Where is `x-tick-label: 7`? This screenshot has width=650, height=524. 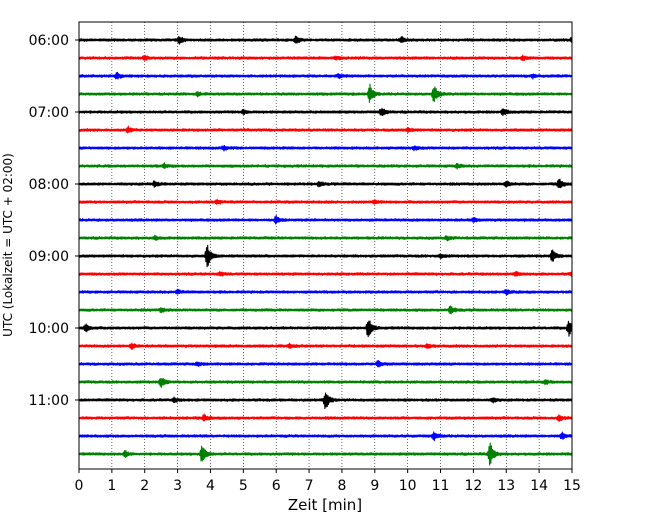 x-tick-label: 7 is located at coordinates (309, 486).